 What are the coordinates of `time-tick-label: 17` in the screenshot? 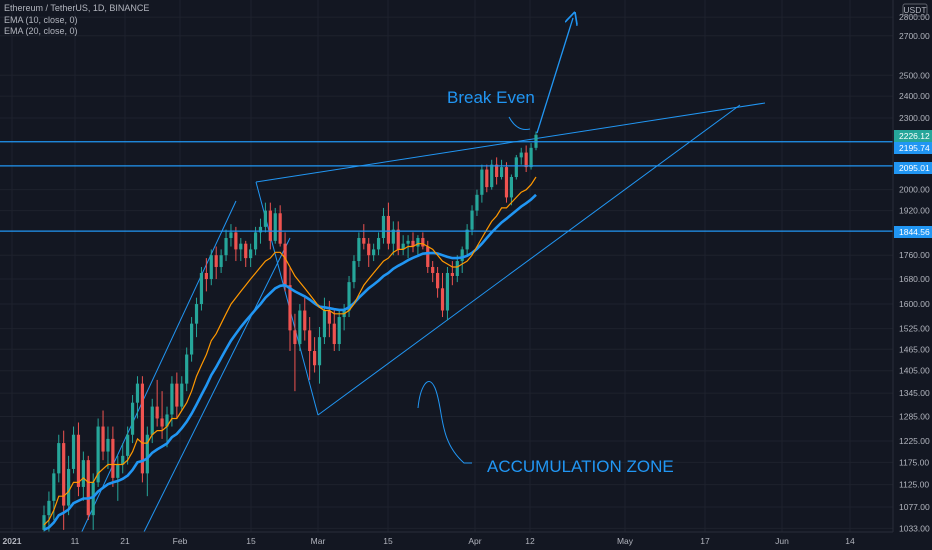 It's located at (705, 541).